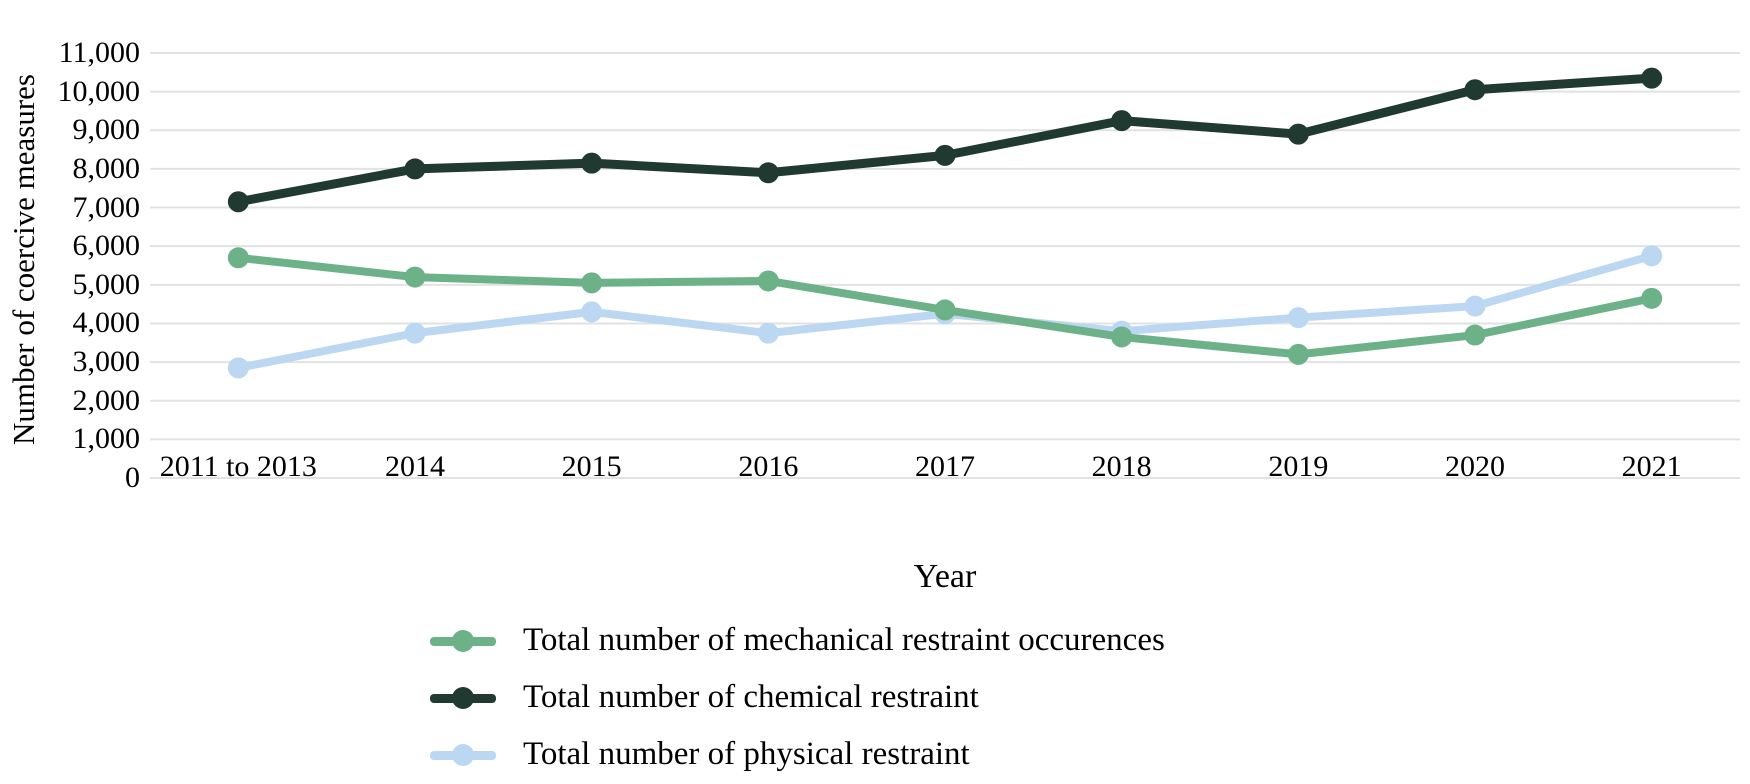  Describe the element at coordinates (106, 400) in the screenshot. I see `y-tick-label: 2,000` at that location.